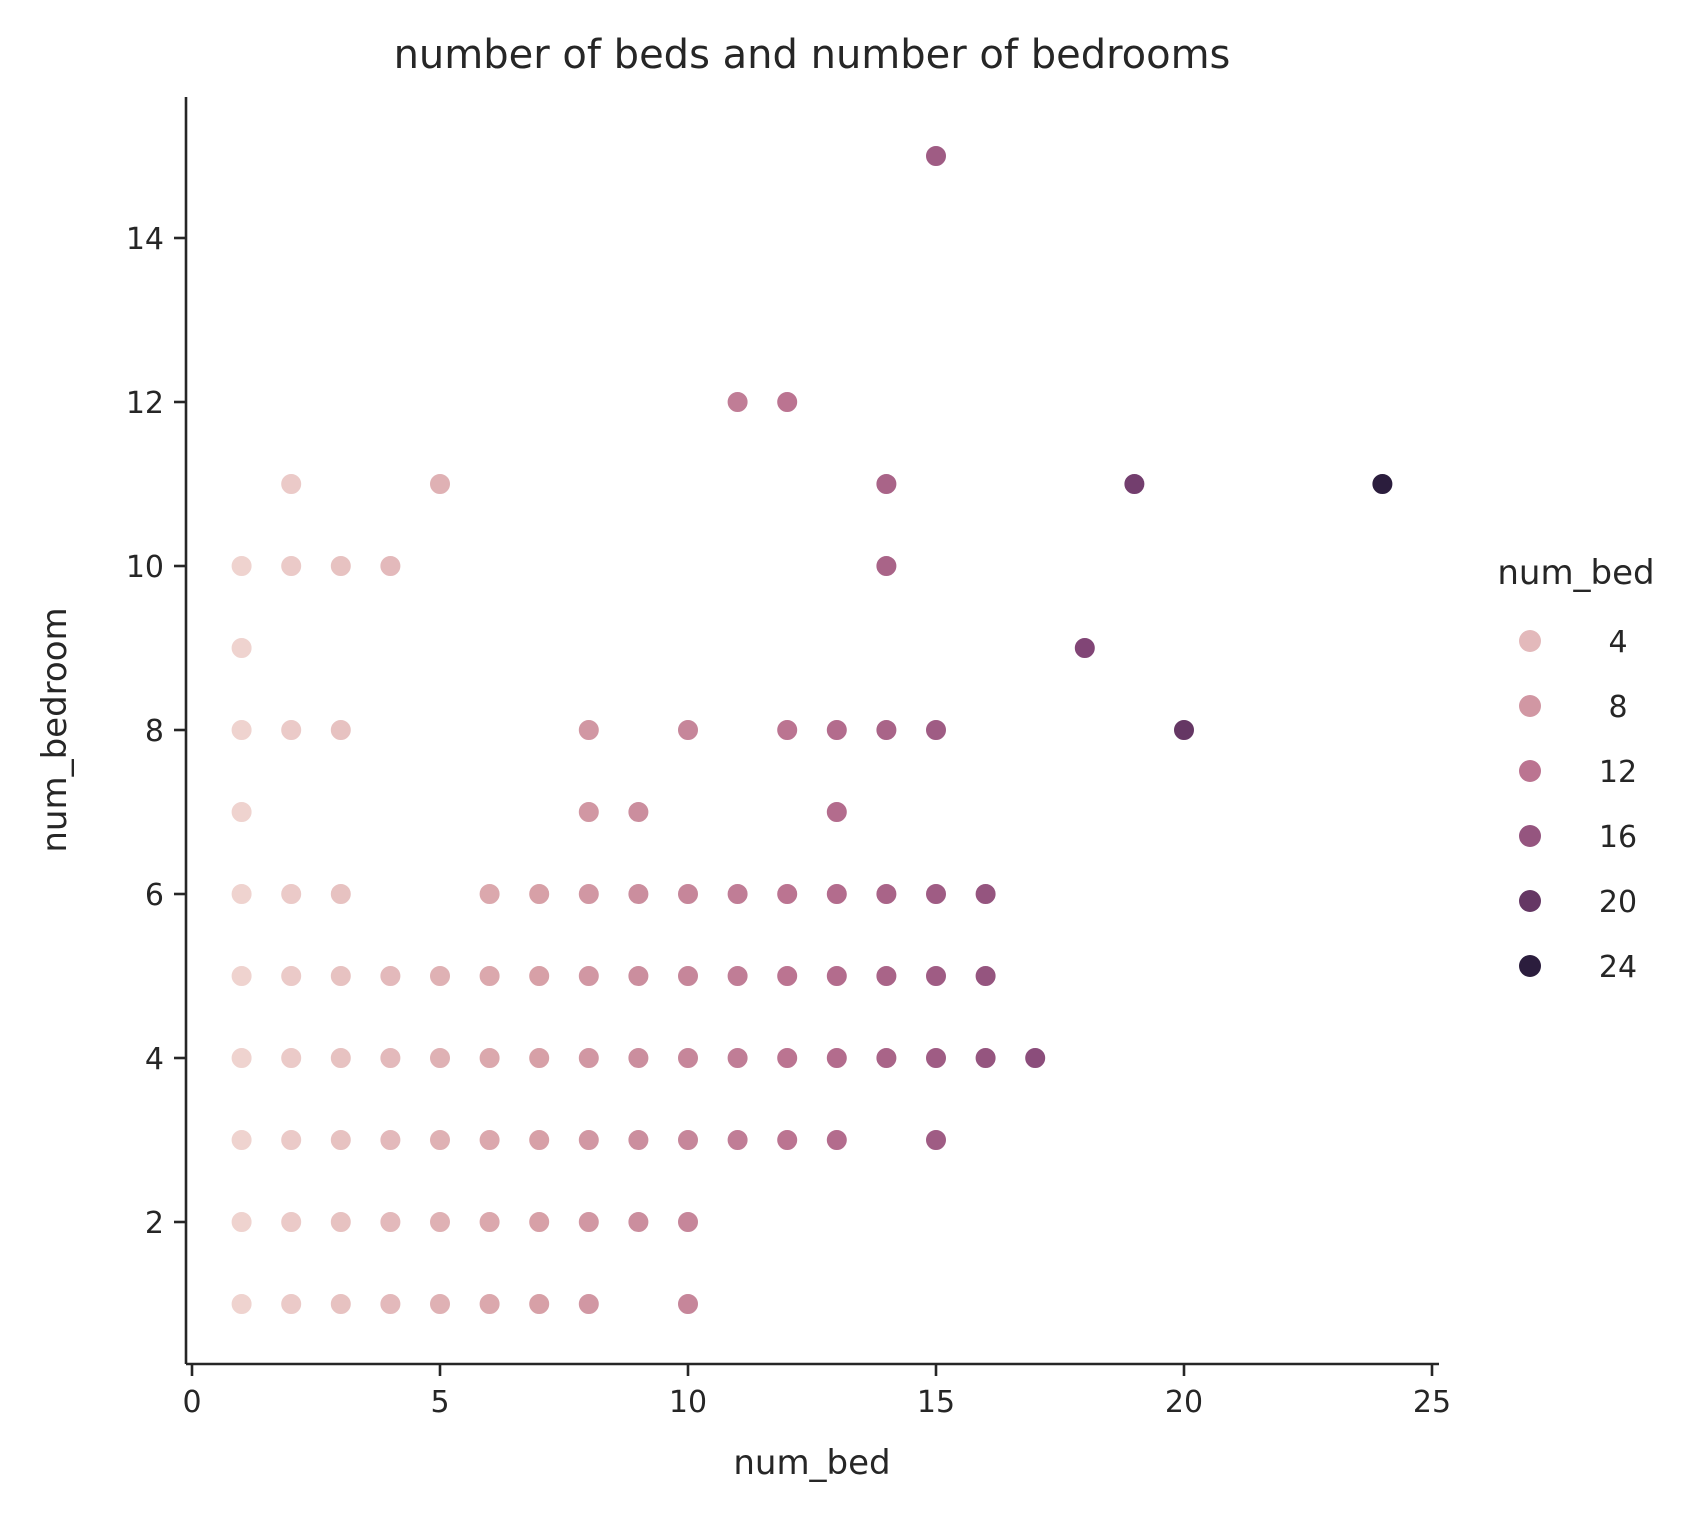 Image resolution: width=1696 pixels, height=1518 pixels. What do you see at coordinates (55, 729) in the screenshot?
I see `y-axis-label: num_bedroom` at bounding box center [55, 729].